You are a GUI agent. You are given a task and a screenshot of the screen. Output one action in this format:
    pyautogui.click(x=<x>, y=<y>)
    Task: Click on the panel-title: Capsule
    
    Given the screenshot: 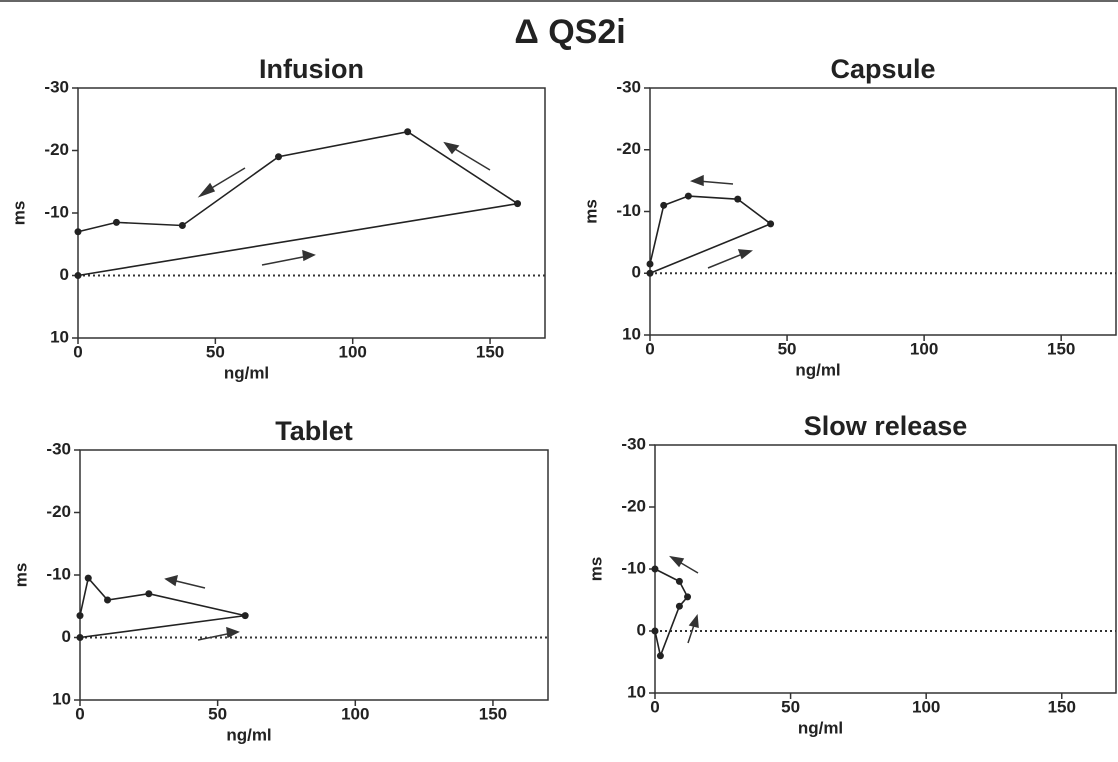 What is the action you would take?
    pyautogui.click(x=882, y=69)
    